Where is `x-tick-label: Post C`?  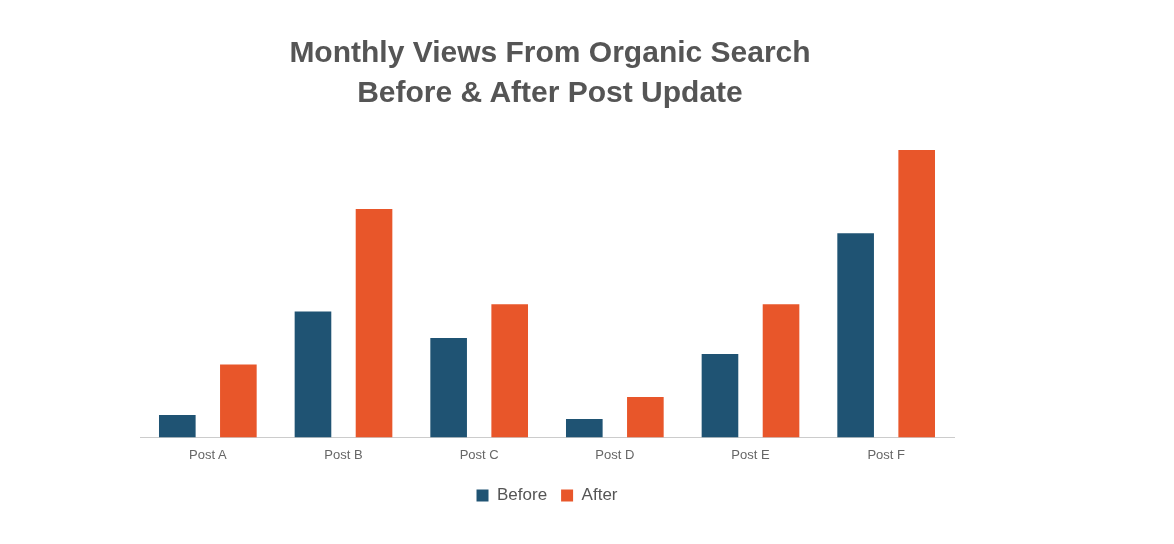
x-tick-label: Post C is located at coordinates (479, 454).